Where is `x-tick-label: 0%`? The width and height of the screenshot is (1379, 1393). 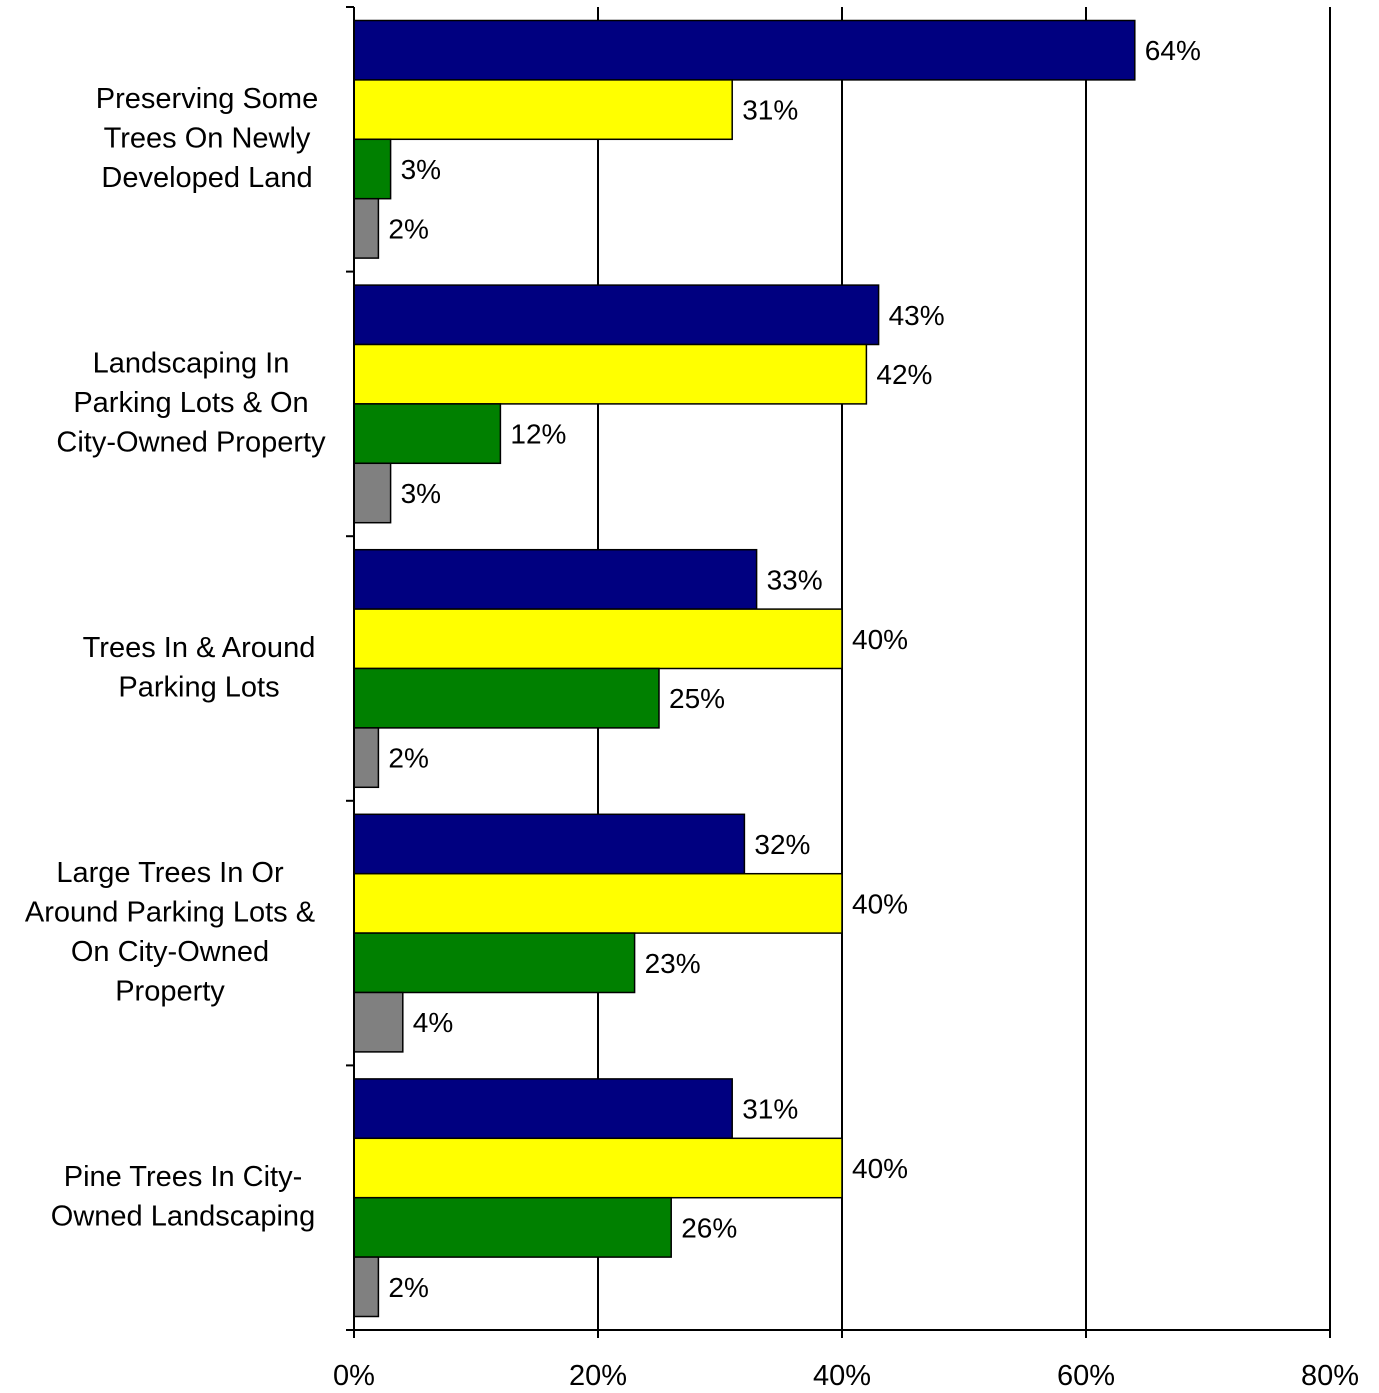
x-tick-label: 0% is located at coordinates (354, 1376).